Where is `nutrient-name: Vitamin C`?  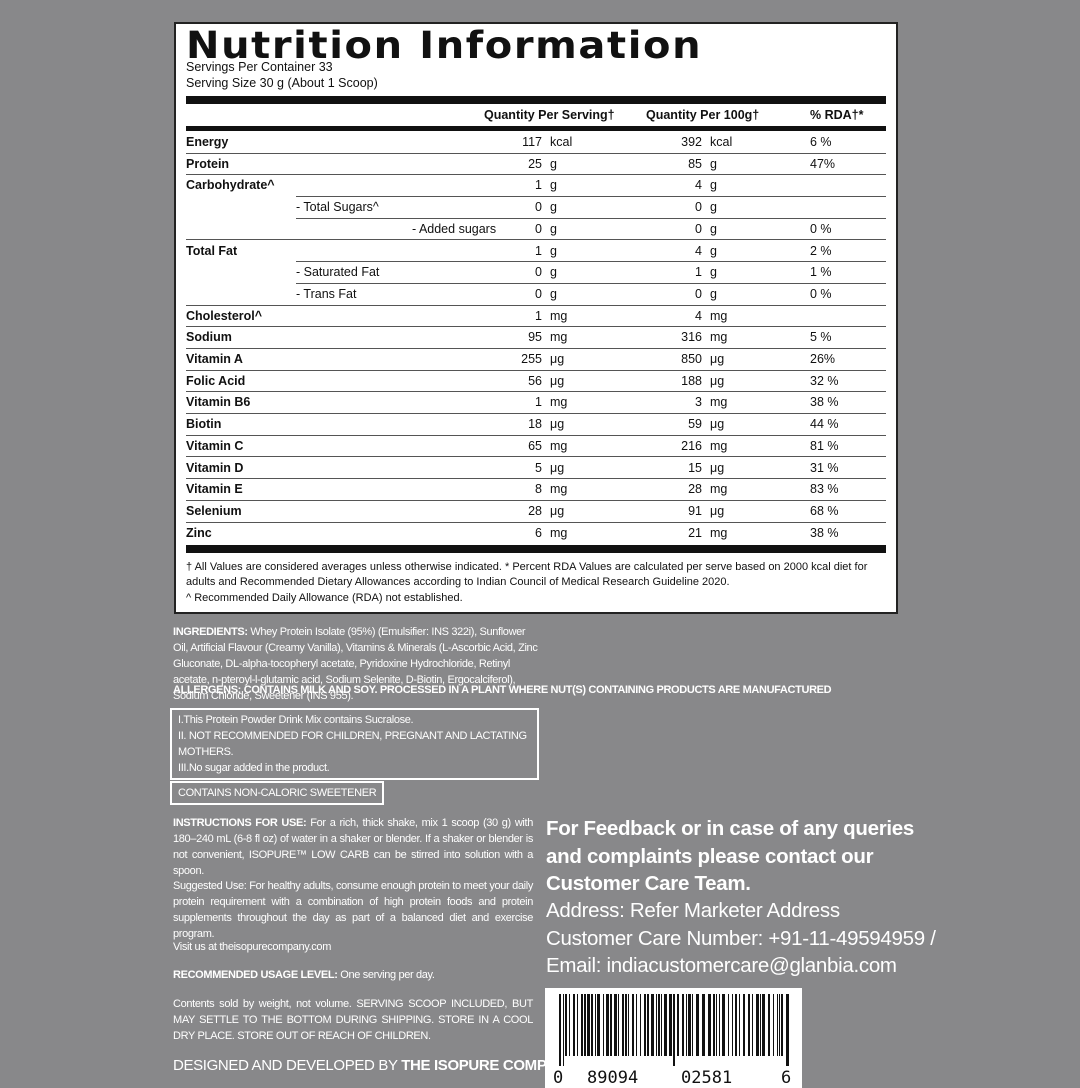
nutrient-name: Vitamin C is located at coordinates (215, 445).